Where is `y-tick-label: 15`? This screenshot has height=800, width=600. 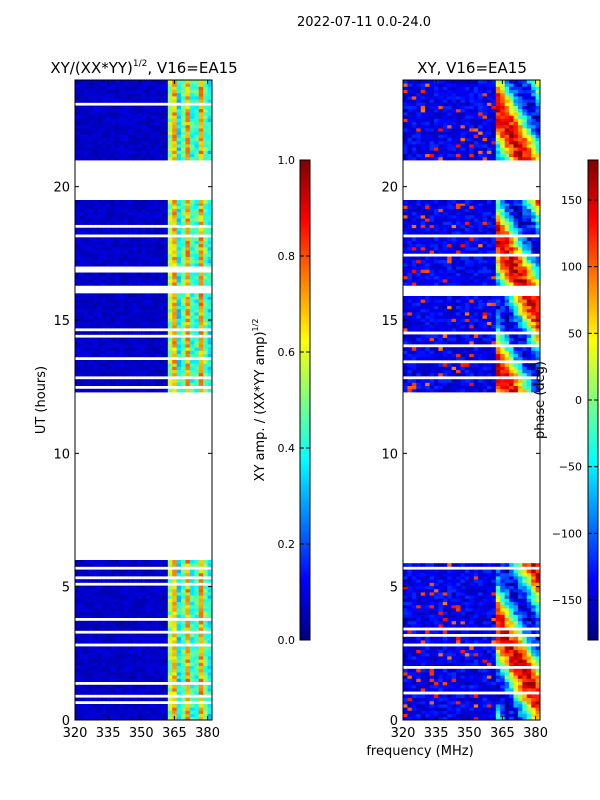 y-tick-label: 15 is located at coordinates (61, 321).